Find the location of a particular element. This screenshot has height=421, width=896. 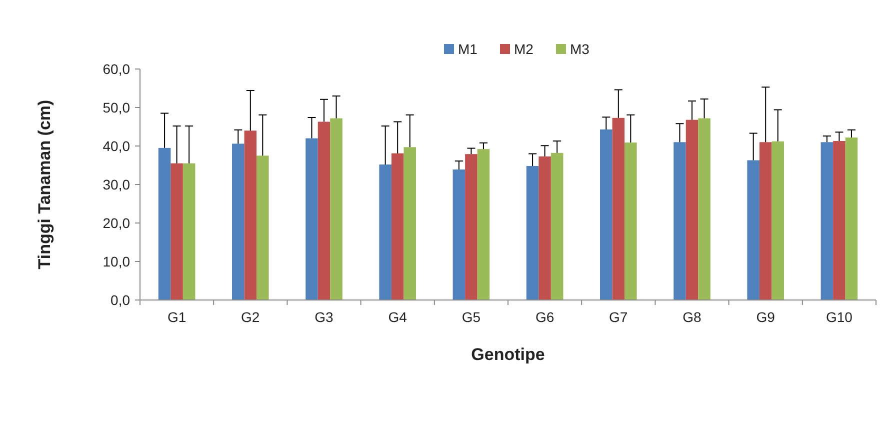

y-tick-label: 40,0 is located at coordinates (116, 146).